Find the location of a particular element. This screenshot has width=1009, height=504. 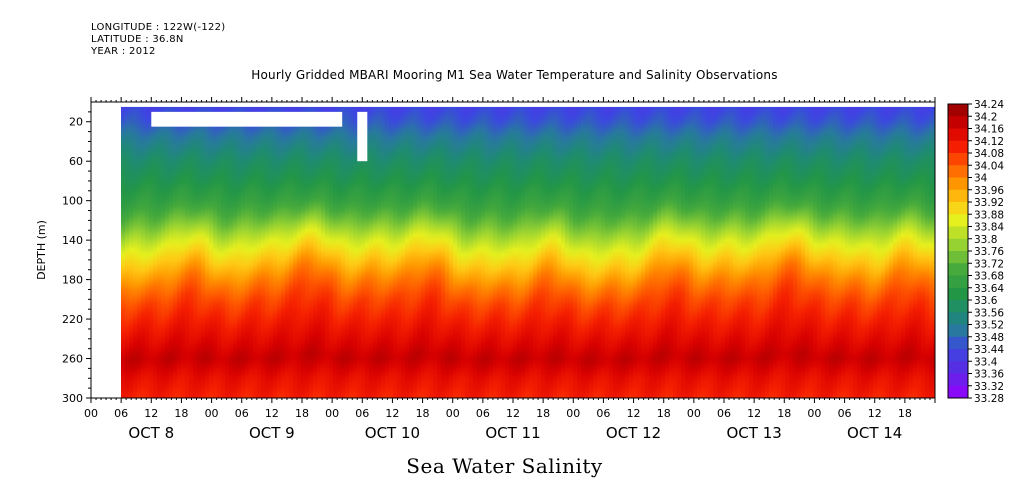

chart-subtitle: Sea Water Salinity is located at coordinates (504, 466).